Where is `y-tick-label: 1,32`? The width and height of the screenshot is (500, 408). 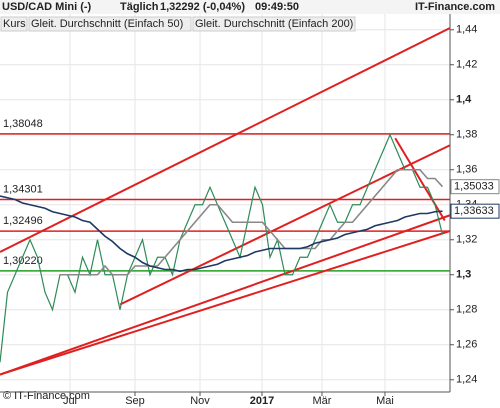 y-tick-label: 1,32 is located at coordinates (466, 240).